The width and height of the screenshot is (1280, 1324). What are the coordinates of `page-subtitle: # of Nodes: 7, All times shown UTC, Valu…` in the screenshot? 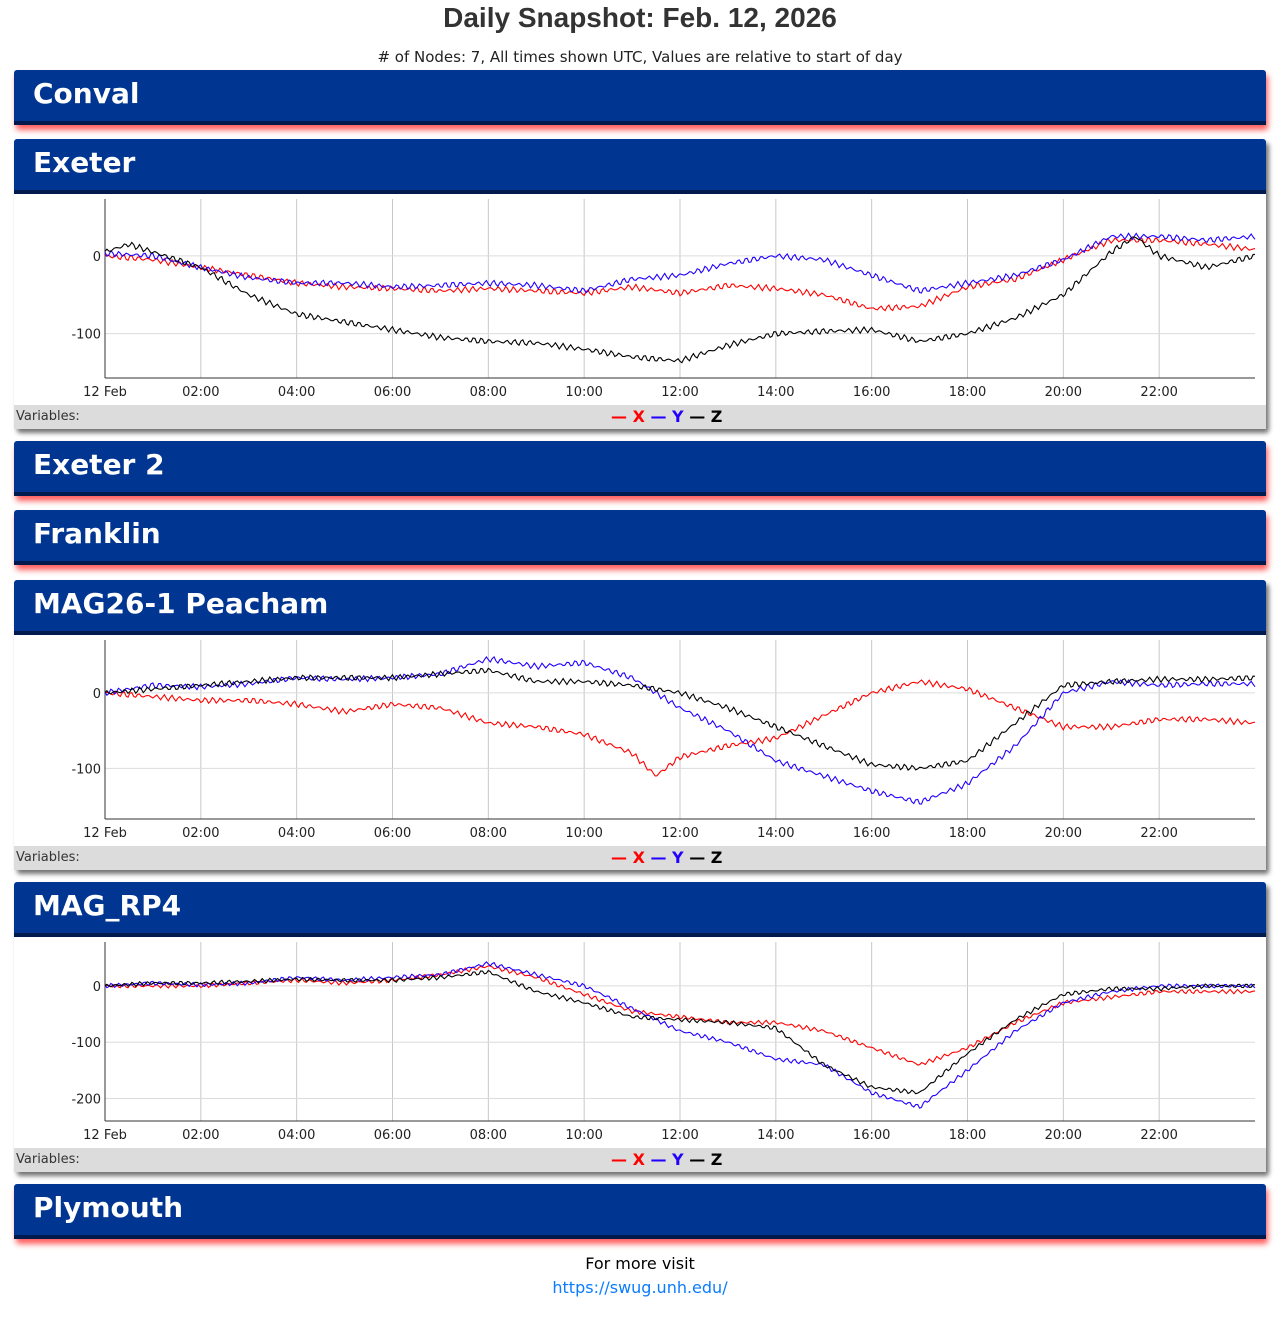 It's located at (640, 57).